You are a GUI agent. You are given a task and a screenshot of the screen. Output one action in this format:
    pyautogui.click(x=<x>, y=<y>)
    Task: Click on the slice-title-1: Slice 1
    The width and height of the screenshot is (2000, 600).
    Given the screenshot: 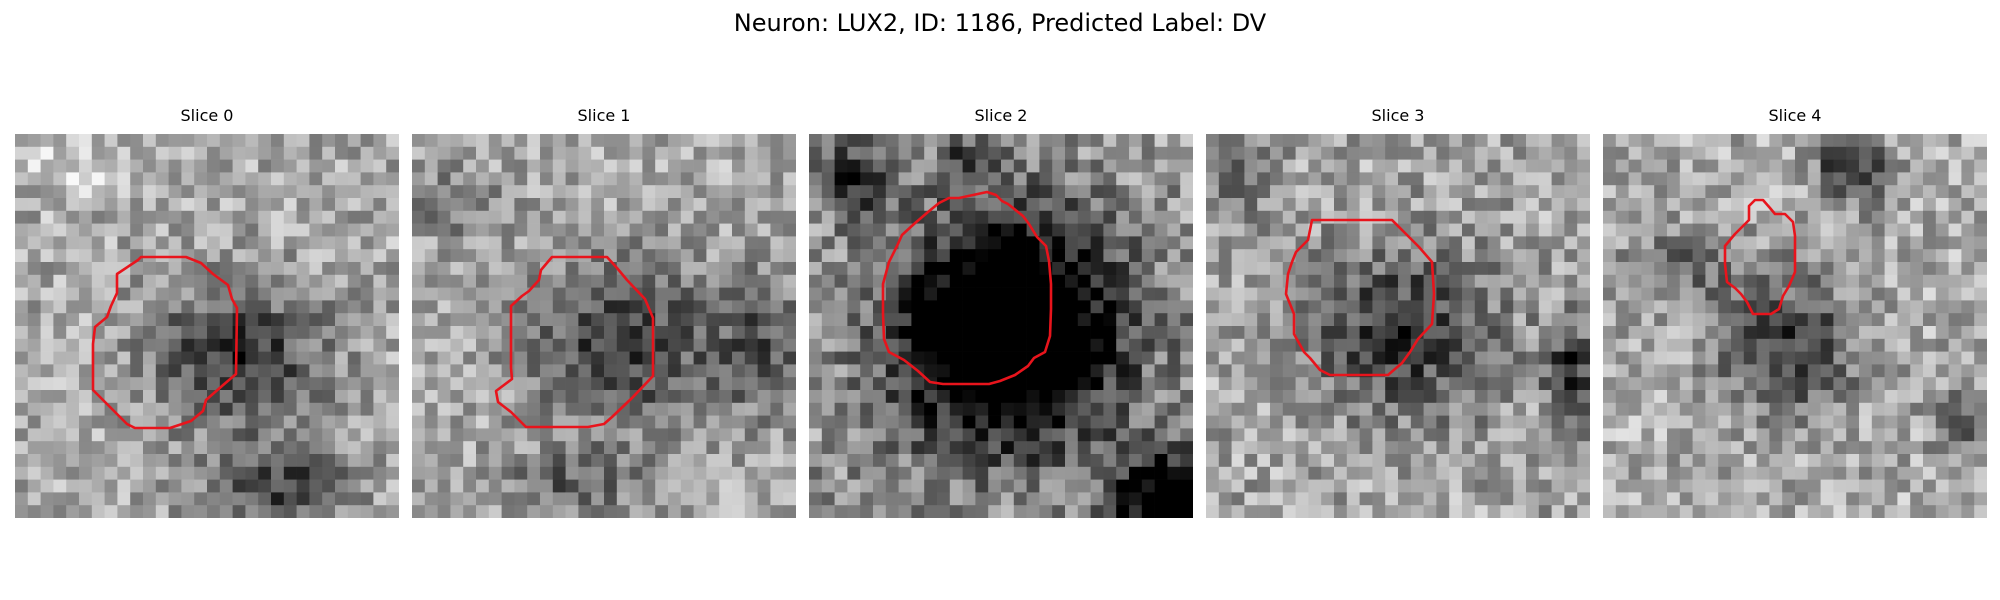 What is the action you would take?
    pyautogui.click(x=604, y=115)
    